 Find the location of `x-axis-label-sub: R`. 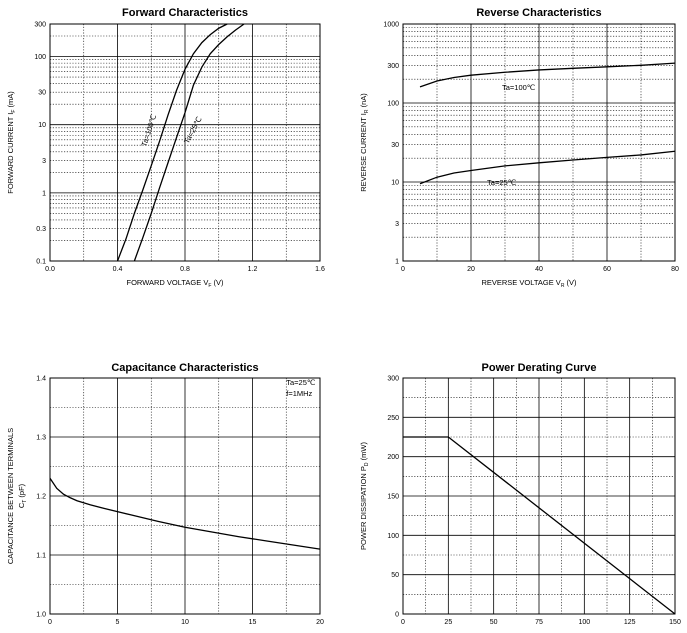

x-axis-label-sub: R is located at coordinates (563, 286).